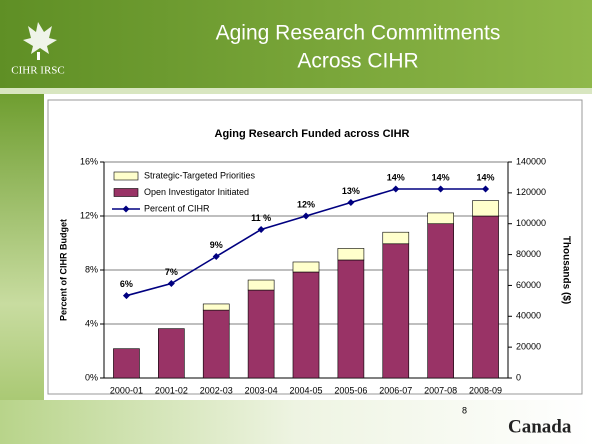 Image resolution: width=592 pixels, height=444 pixels. What do you see at coordinates (38, 71) in the screenshot?
I see `logo-text: CIHR IRSC` at bounding box center [38, 71].